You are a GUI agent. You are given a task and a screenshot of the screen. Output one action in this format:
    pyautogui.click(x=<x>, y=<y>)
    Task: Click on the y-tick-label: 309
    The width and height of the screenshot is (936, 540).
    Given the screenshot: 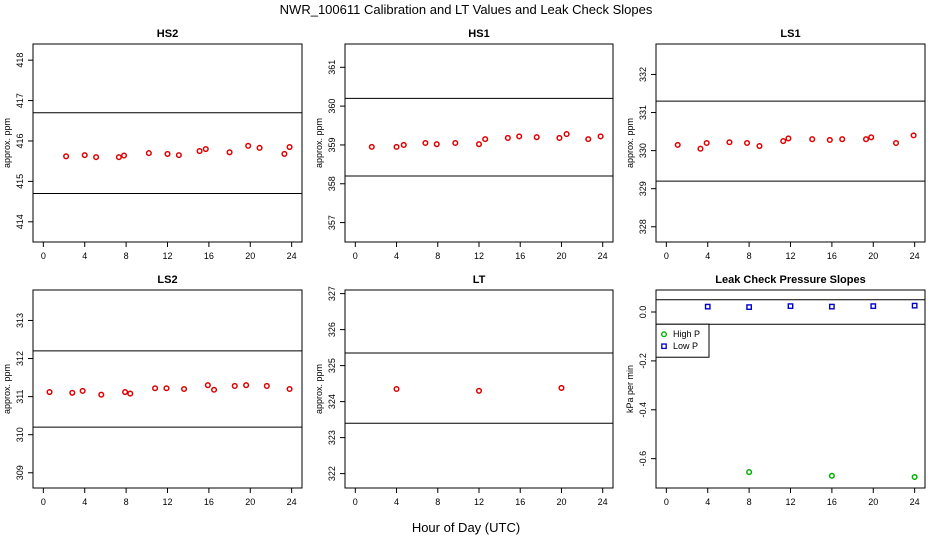 What is the action you would take?
    pyautogui.click(x=20, y=472)
    